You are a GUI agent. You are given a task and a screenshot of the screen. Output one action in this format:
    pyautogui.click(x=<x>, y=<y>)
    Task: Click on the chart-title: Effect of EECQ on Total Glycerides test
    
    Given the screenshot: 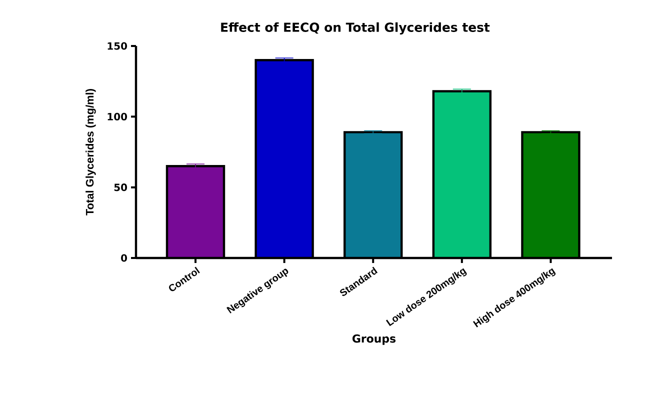 What is the action you would take?
    pyautogui.click(x=355, y=28)
    